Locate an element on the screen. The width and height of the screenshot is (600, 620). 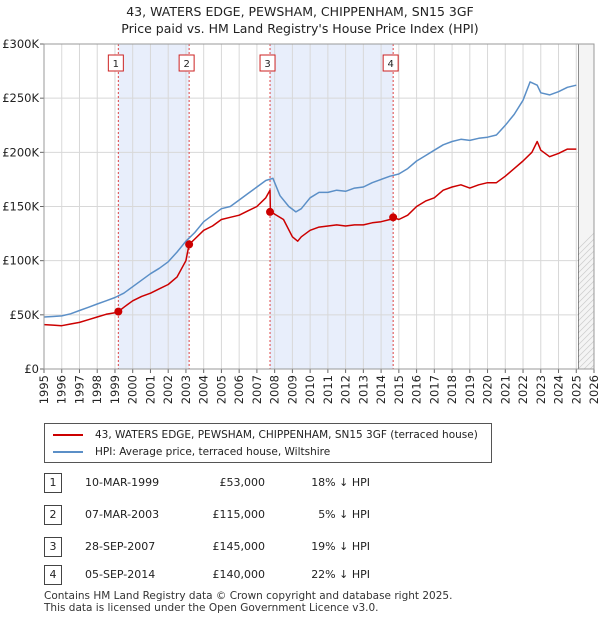
transaction-hpi: 22% ↓ HPI is located at coordinates (340, 574).